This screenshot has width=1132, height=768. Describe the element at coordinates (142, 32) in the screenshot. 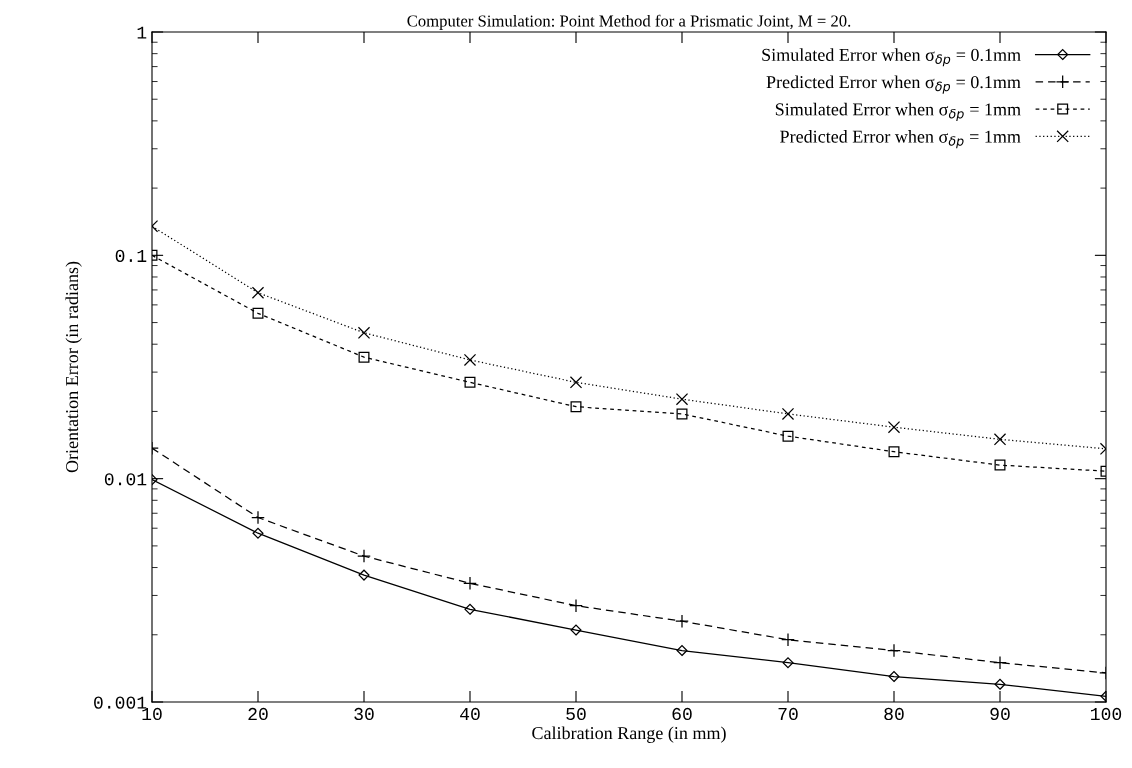

I see `y-tick-label: 1` at that location.